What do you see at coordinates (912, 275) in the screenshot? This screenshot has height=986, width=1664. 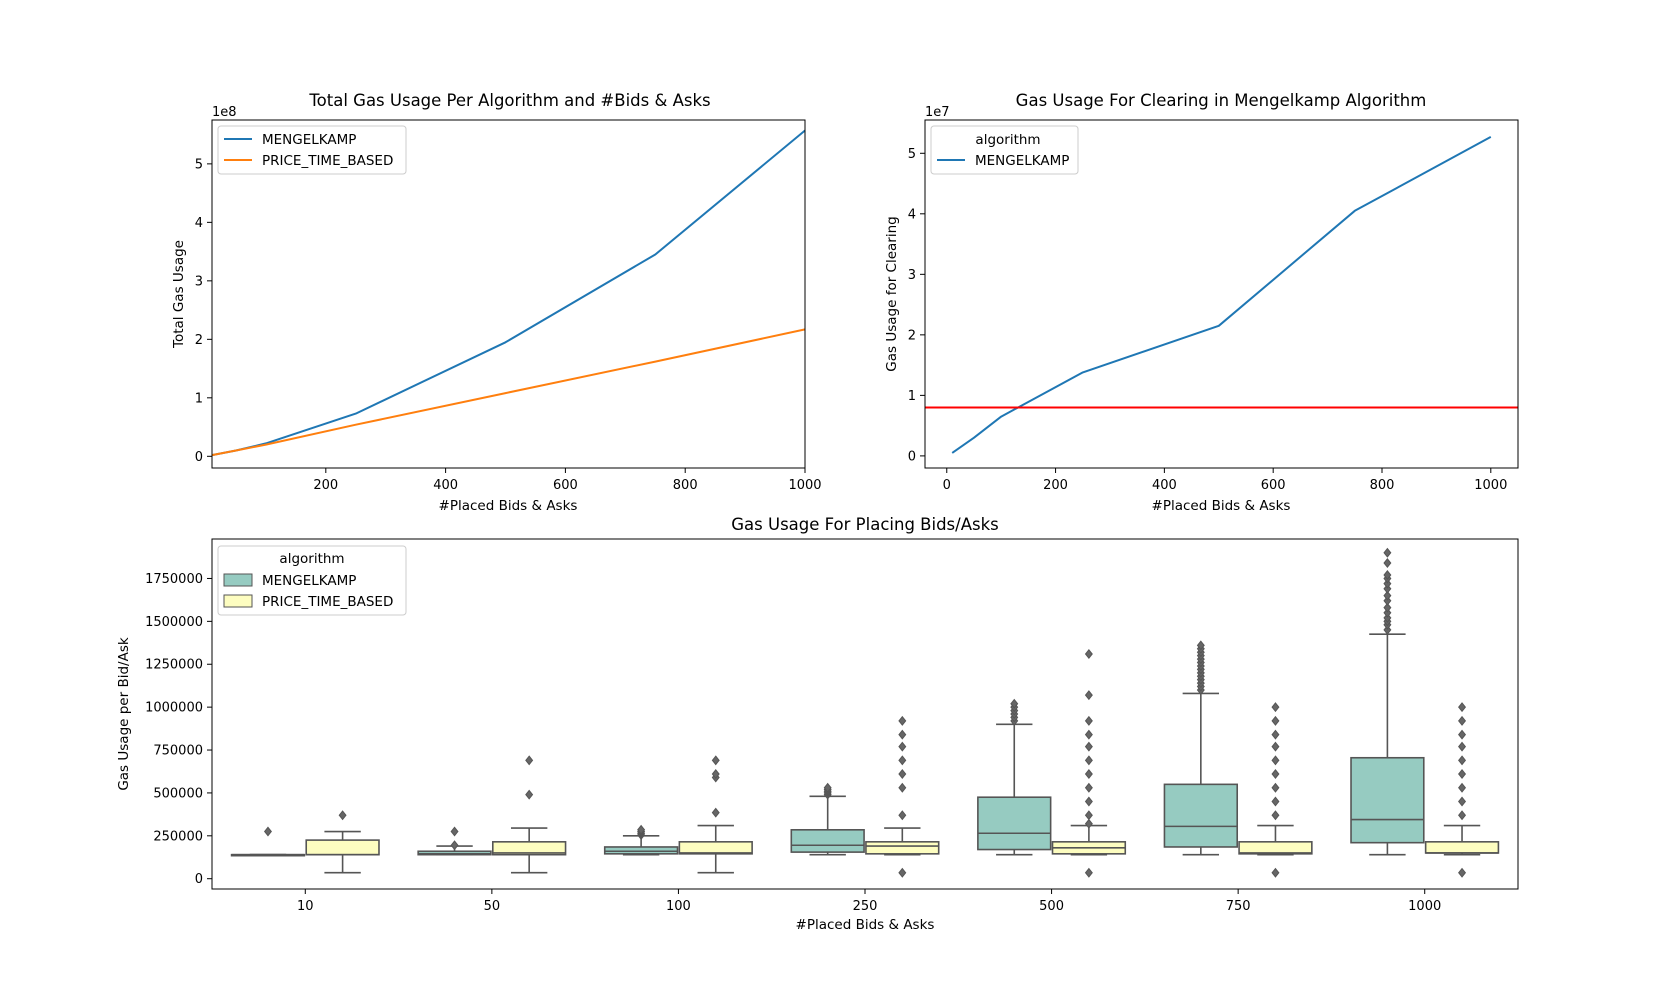 I see `y-tick-label: 3` at bounding box center [912, 275].